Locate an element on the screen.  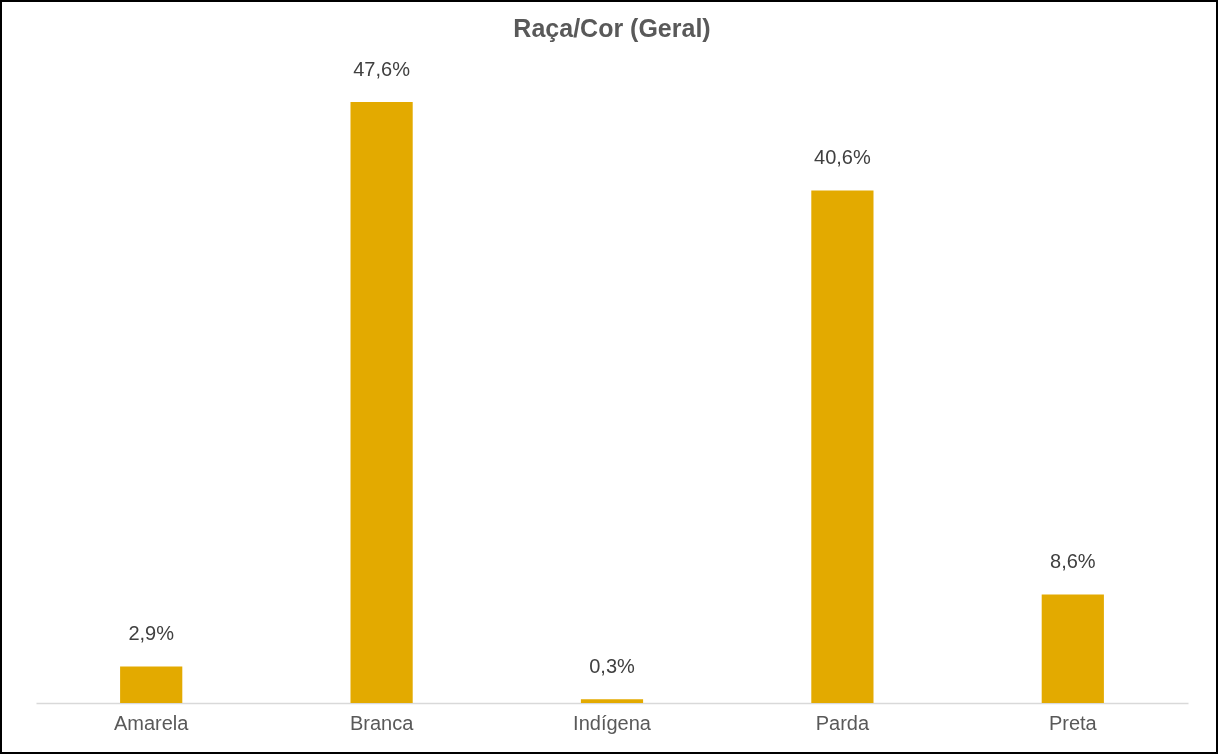
x-tick-label: Preta is located at coordinates (1073, 722).